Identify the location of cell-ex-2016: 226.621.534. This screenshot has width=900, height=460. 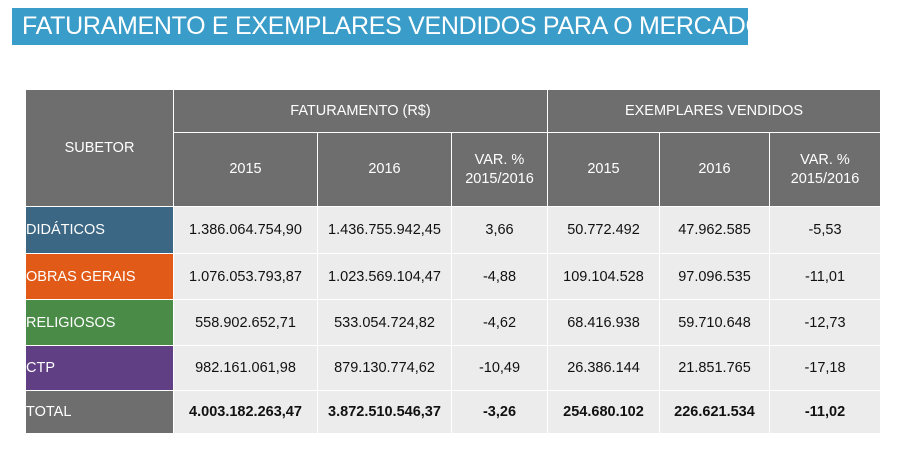
(714, 412).